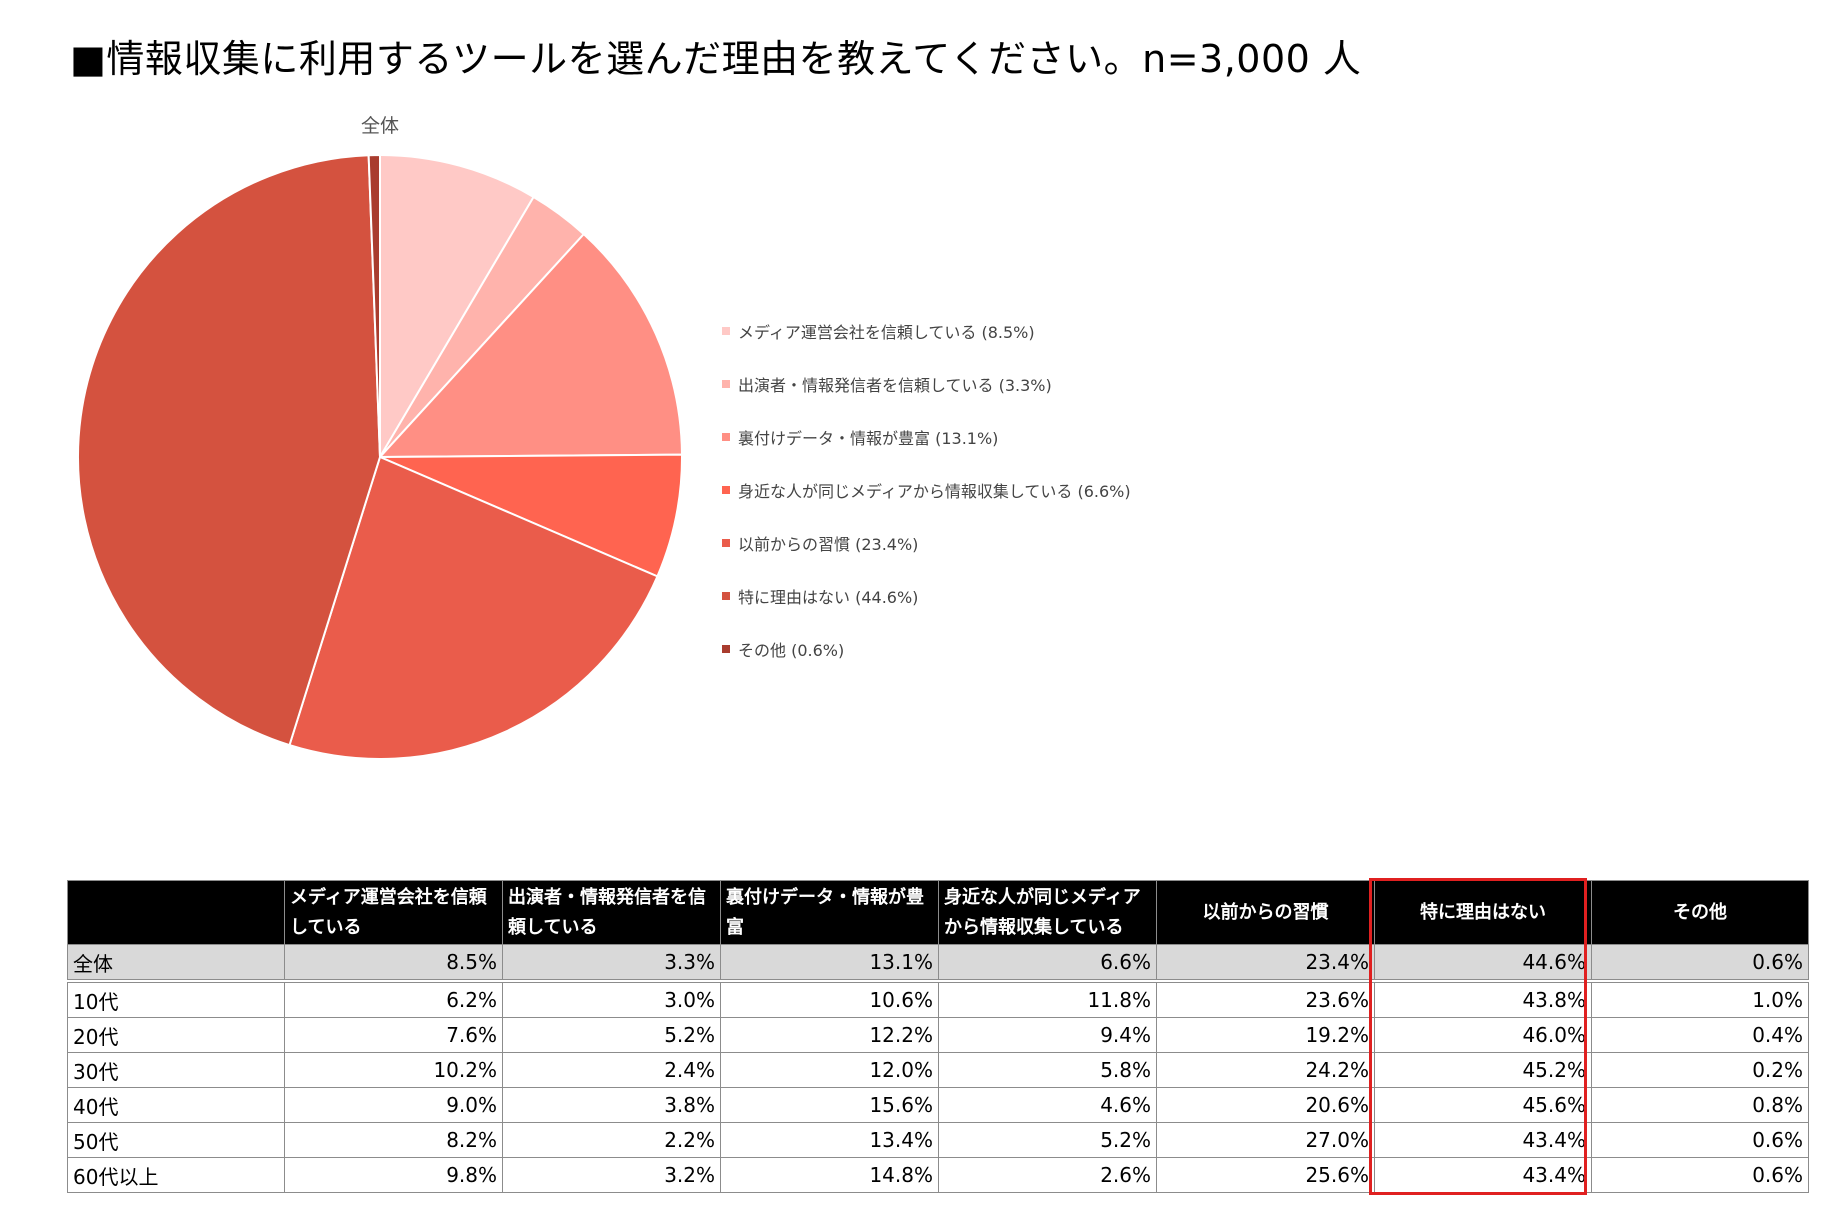 This screenshot has width=1838, height=1230. What do you see at coordinates (611, 1175) in the screenshot?
I see `table-cell: 3.2%` at bounding box center [611, 1175].